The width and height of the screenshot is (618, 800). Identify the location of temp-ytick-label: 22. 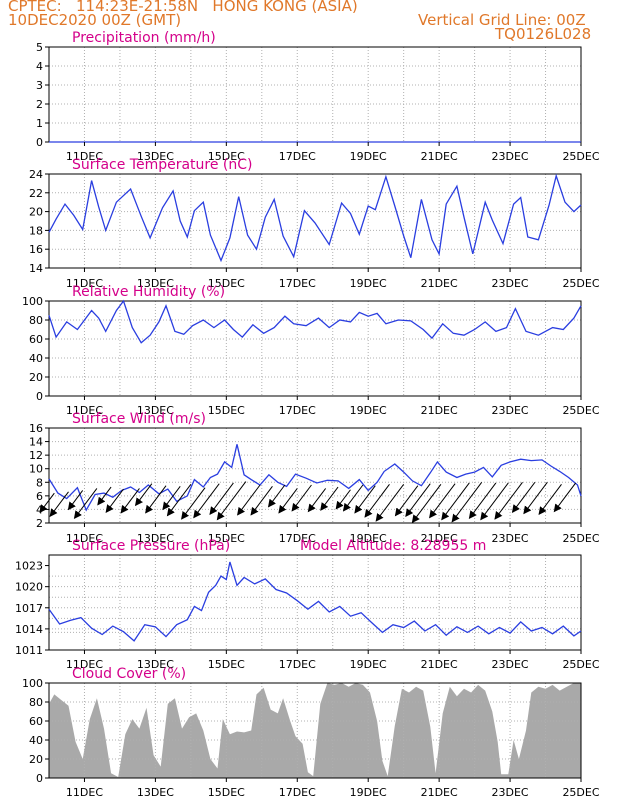
(36, 193).